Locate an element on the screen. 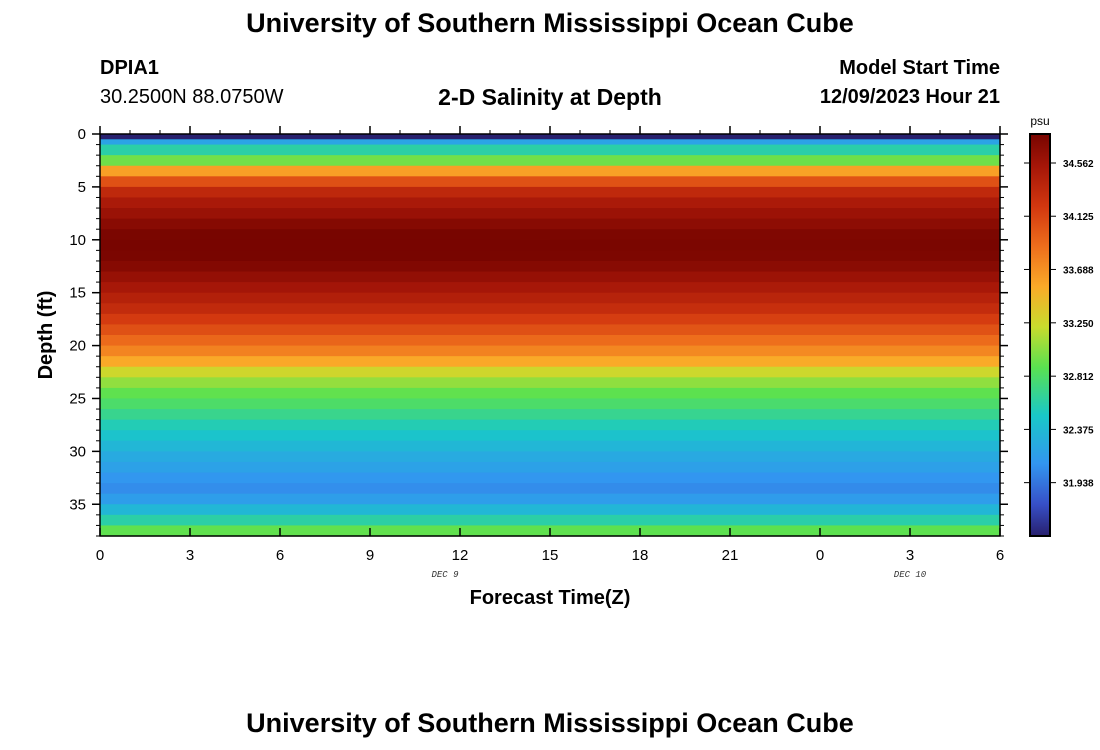 This screenshot has height=750, width=1100. colorbar-tick-label: 31.938 is located at coordinates (1078, 484).